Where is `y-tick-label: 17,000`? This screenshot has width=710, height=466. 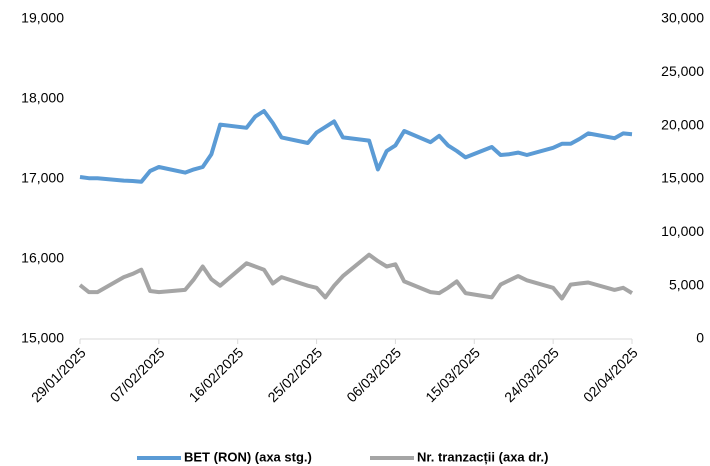 y-tick-label: 17,000 is located at coordinates (42, 178).